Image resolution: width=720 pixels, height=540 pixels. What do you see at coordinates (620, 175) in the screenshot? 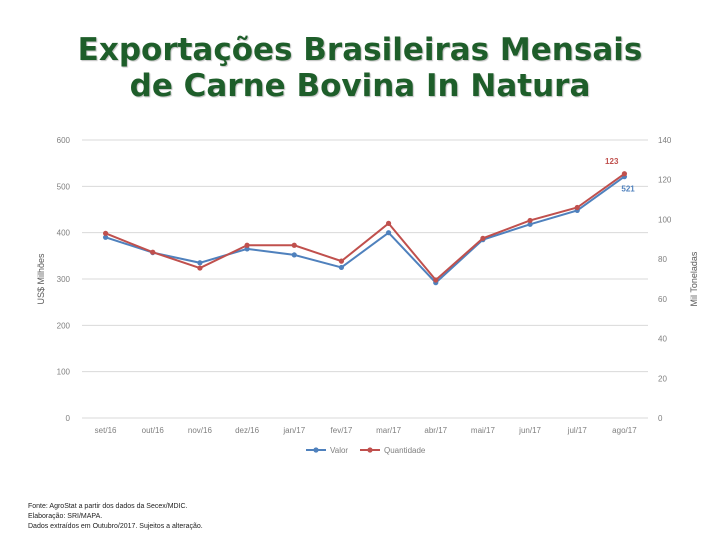
I see `chart-annotations: 123 521` at bounding box center [620, 175].